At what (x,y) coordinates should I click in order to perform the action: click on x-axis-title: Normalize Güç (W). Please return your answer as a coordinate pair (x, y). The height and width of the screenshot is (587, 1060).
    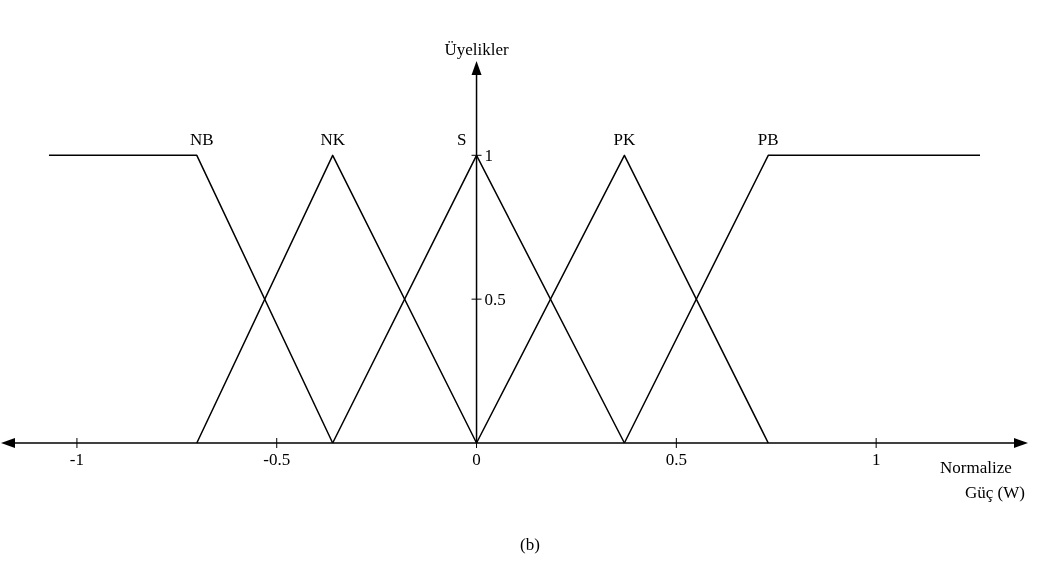
    Looking at the image, I should click on (982, 480).